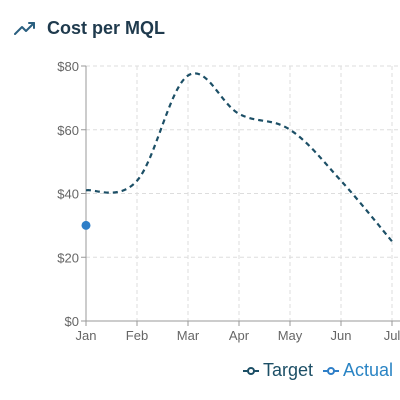 The width and height of the screenshot is (400, 400). What do you see at coordinates (331, 370) in the screenshot?
I see `legend-marker-actual-icon` at bounding box center [331, 370].